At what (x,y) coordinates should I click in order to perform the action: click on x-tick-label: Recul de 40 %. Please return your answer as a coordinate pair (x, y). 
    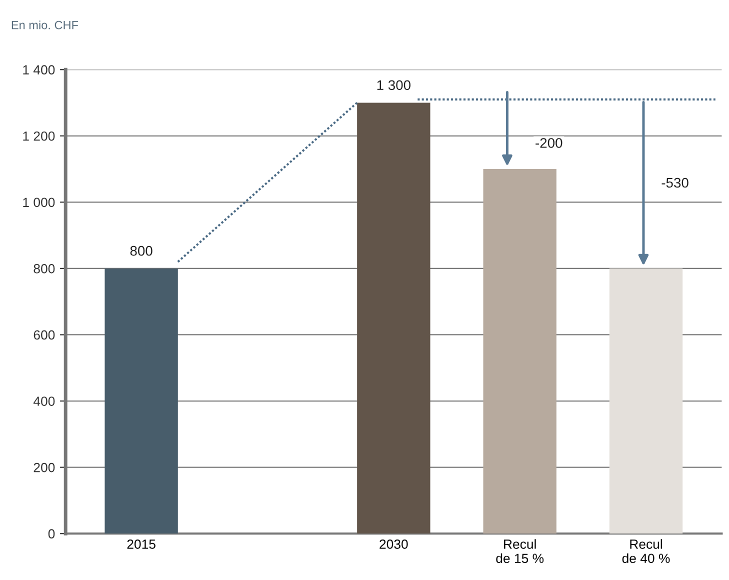
    Looking at the image, I should click on (646, 551).